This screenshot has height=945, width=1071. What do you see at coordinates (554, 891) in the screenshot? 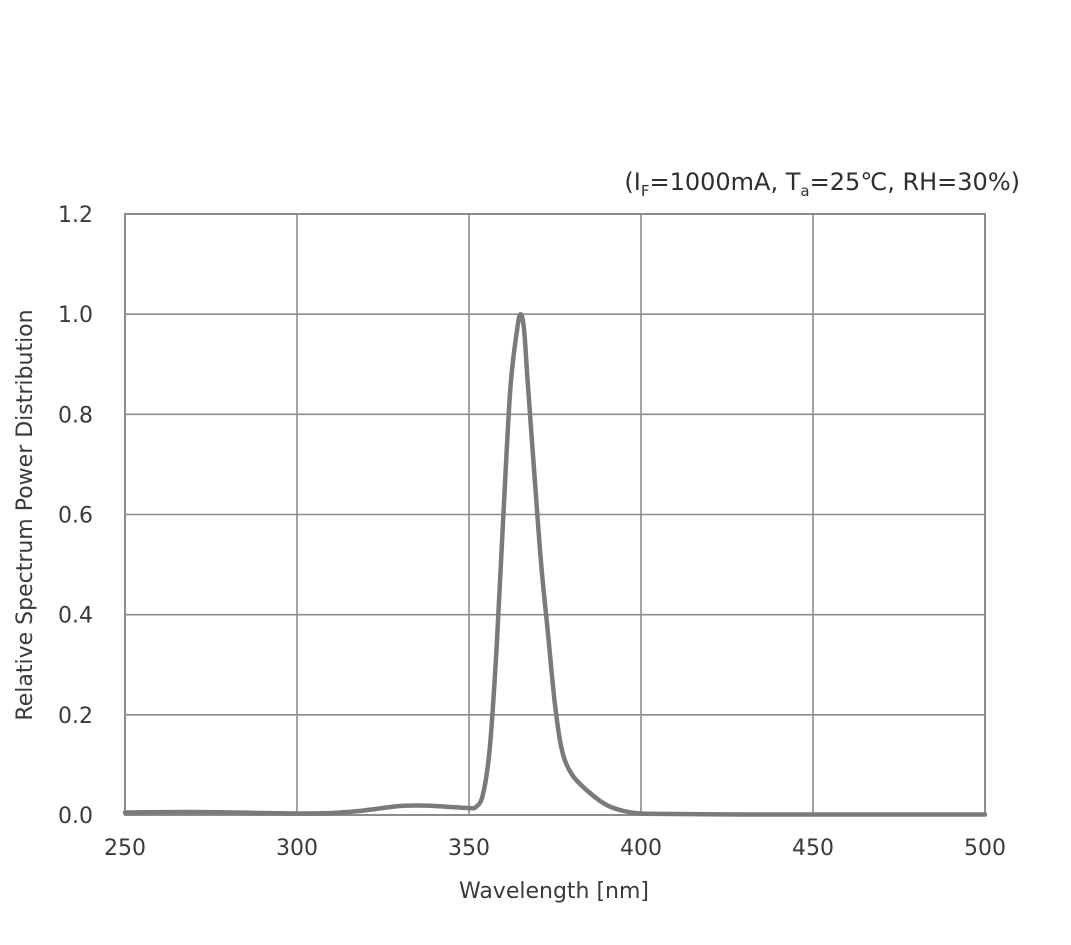
I see `x-axis-label: Wavelength [nm]` at bounding box center [554, 891].